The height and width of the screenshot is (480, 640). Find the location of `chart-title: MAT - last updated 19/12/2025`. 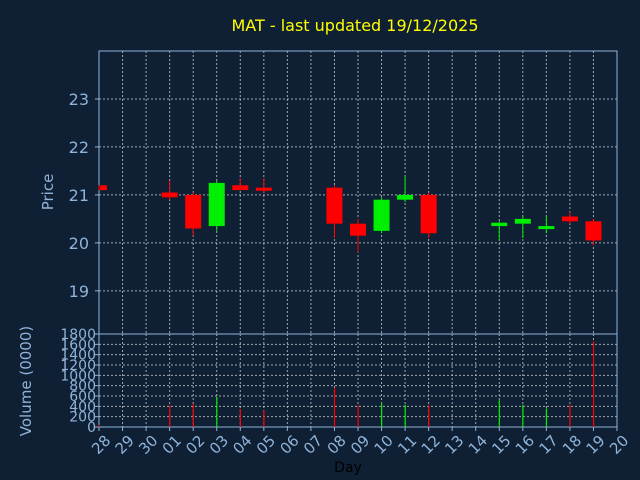

chart-title: MAT - last updated 19/12/2025 is located at coordinates (354, 25).